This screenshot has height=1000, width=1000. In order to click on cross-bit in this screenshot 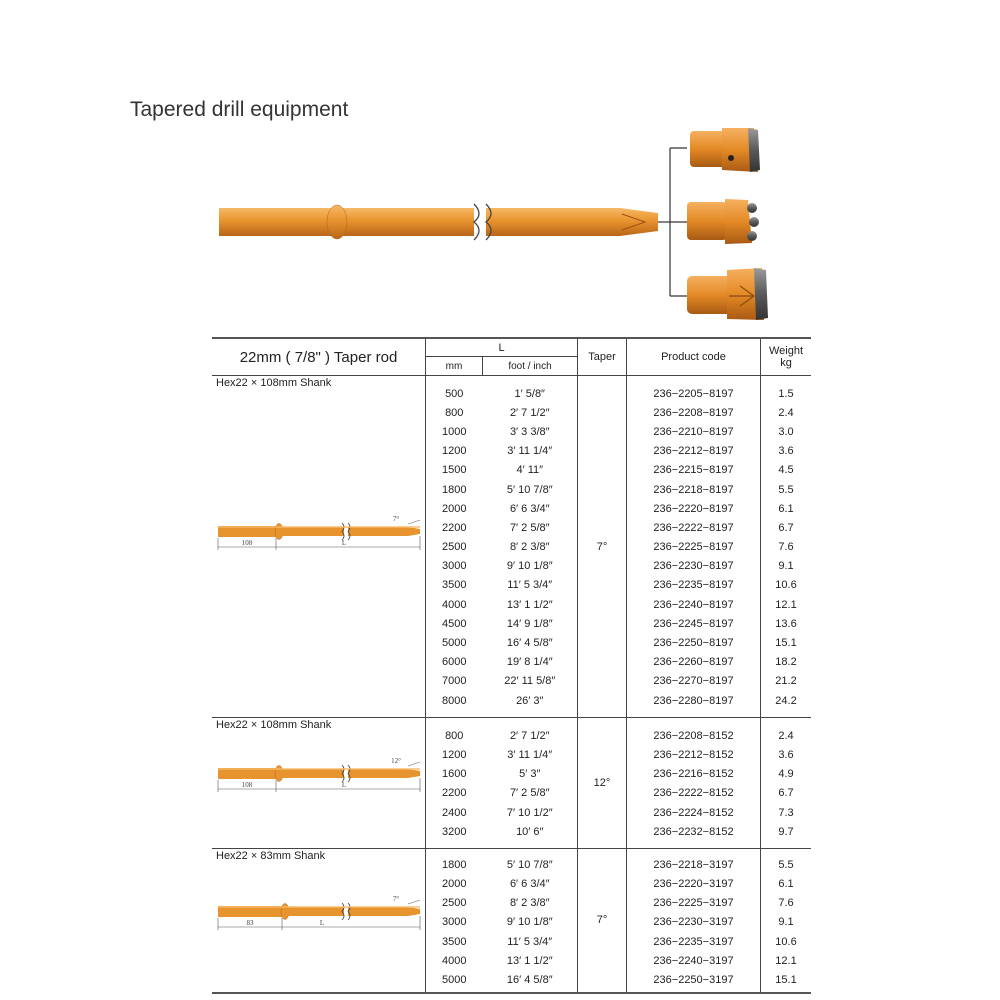, I will do `click(727, 294)`.